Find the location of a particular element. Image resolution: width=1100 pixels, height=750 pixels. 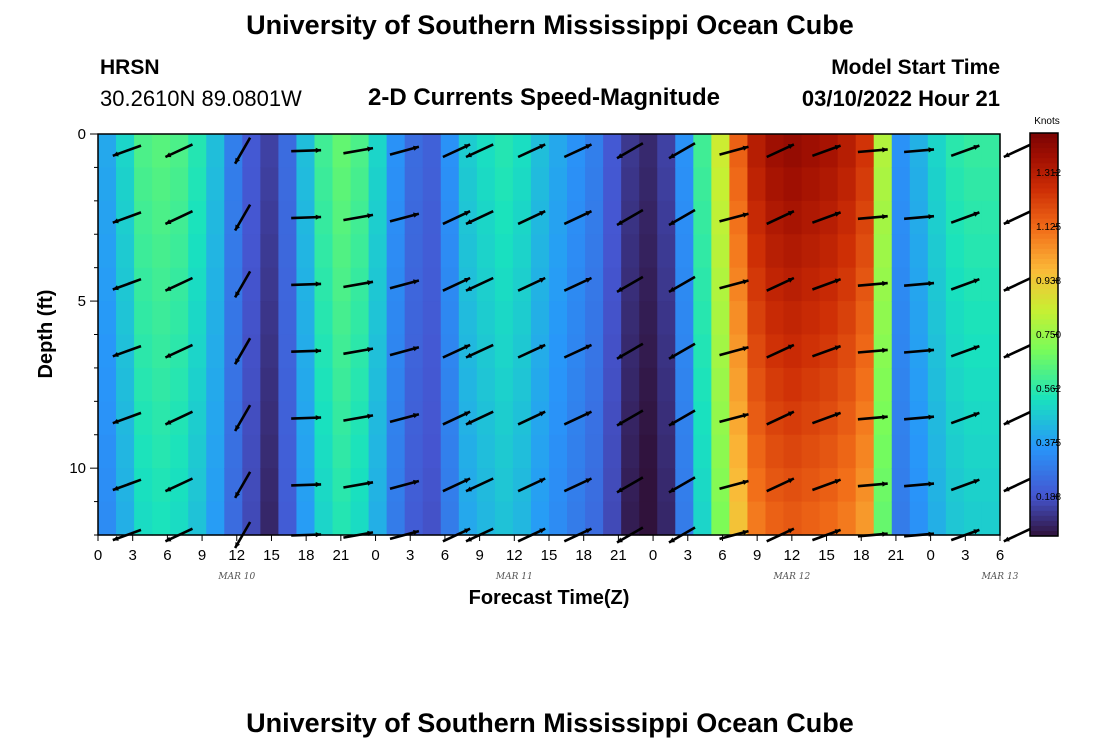

x-tick-label: 9 is located at coordinates (479, 555).